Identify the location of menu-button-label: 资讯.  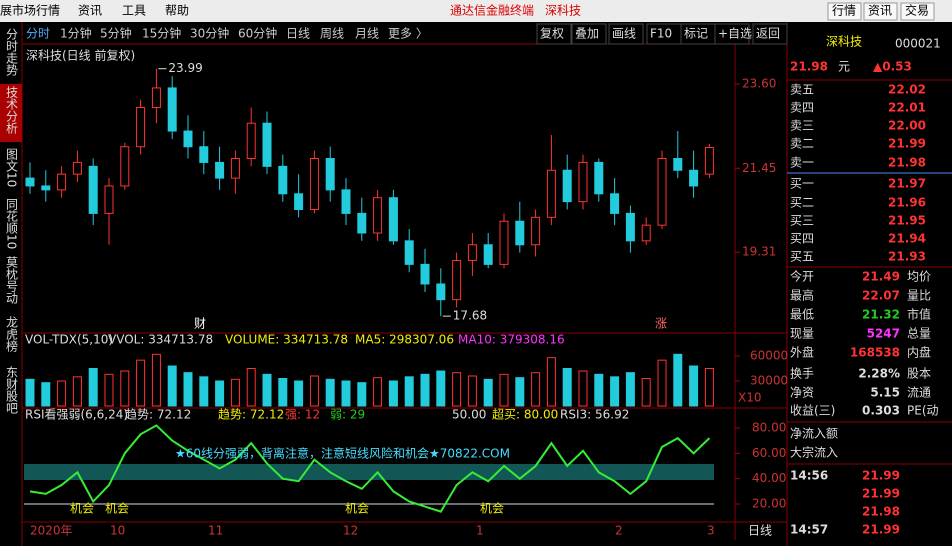
(880, 11).